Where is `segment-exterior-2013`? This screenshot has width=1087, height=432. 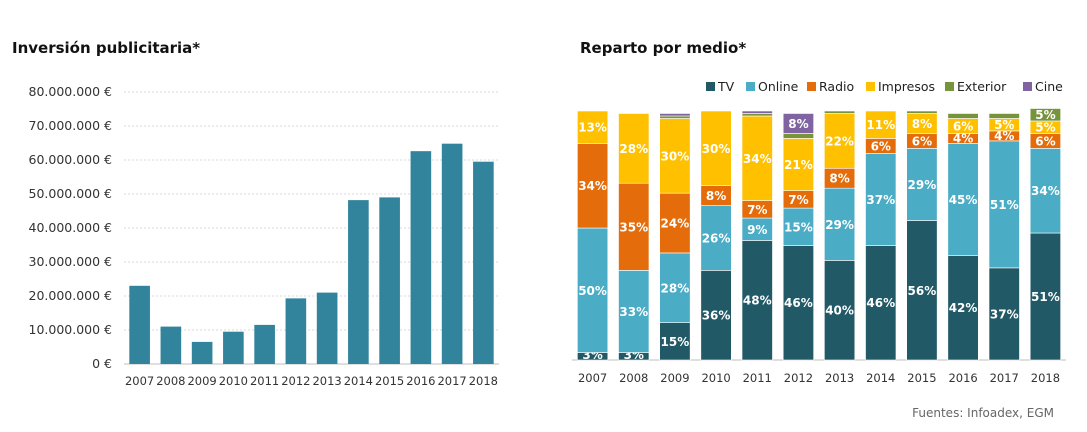
segment-exterior-2013 is located at coordinates (840, 112).